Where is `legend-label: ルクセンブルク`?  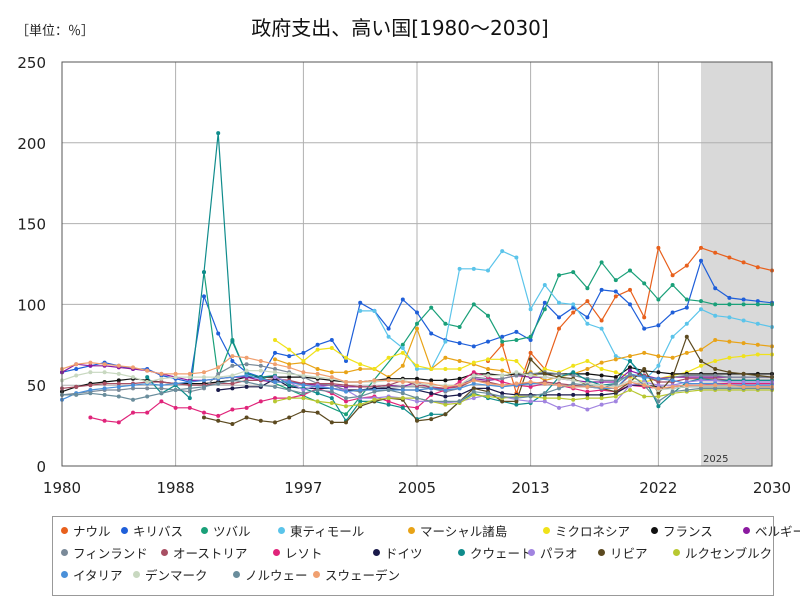 legend-label: ルクセンブルク is located at coordinates (729, 553).